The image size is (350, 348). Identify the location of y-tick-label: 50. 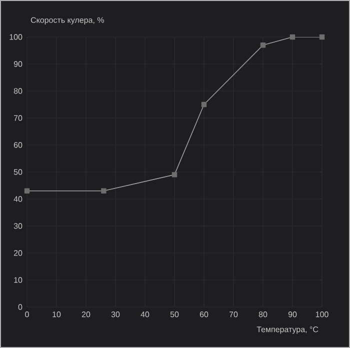
(18, 172).